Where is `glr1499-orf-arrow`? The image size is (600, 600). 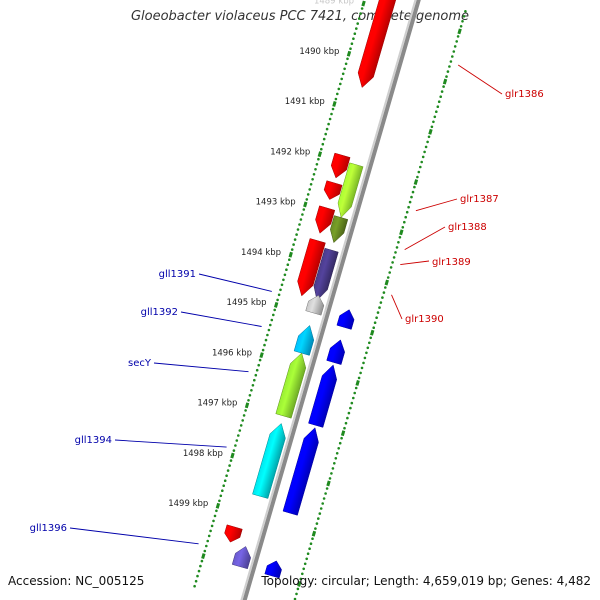
glr1499-orf-arrow is located at coordinates (233, 533).